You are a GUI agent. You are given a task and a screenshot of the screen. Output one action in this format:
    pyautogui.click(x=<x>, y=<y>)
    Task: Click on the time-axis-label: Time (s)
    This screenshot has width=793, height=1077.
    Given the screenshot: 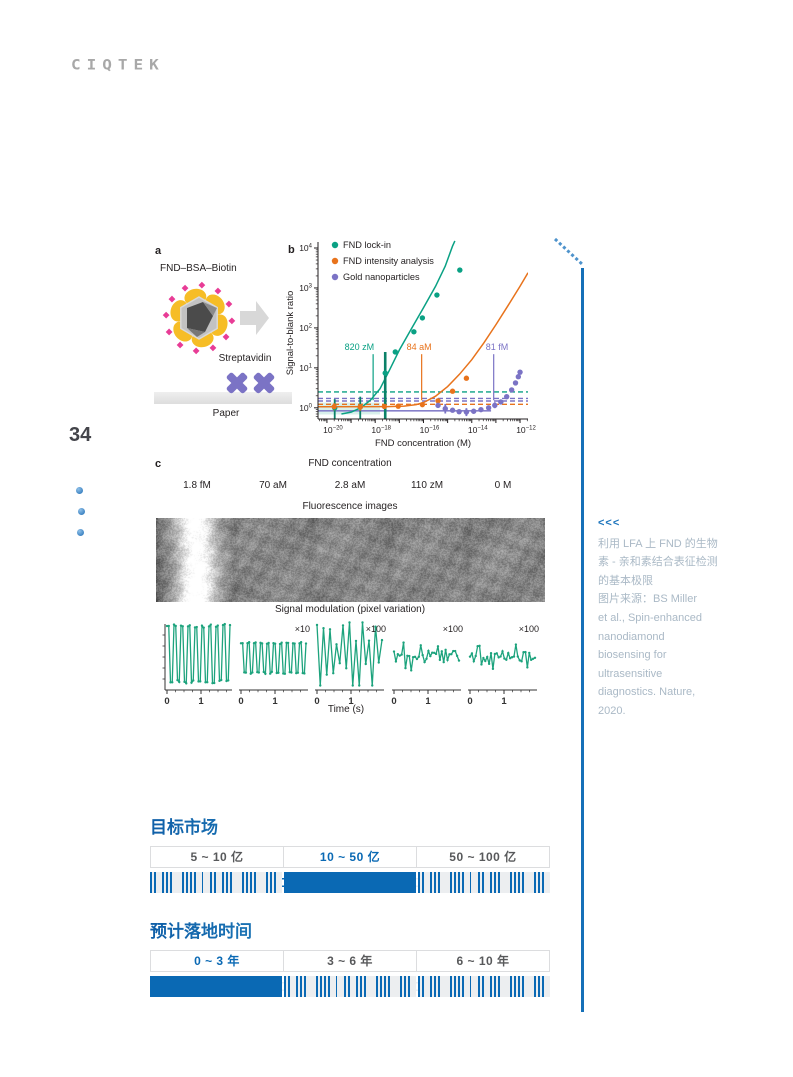 What is the action you would take?
    pyautogui.click(x=346, y=709)
    